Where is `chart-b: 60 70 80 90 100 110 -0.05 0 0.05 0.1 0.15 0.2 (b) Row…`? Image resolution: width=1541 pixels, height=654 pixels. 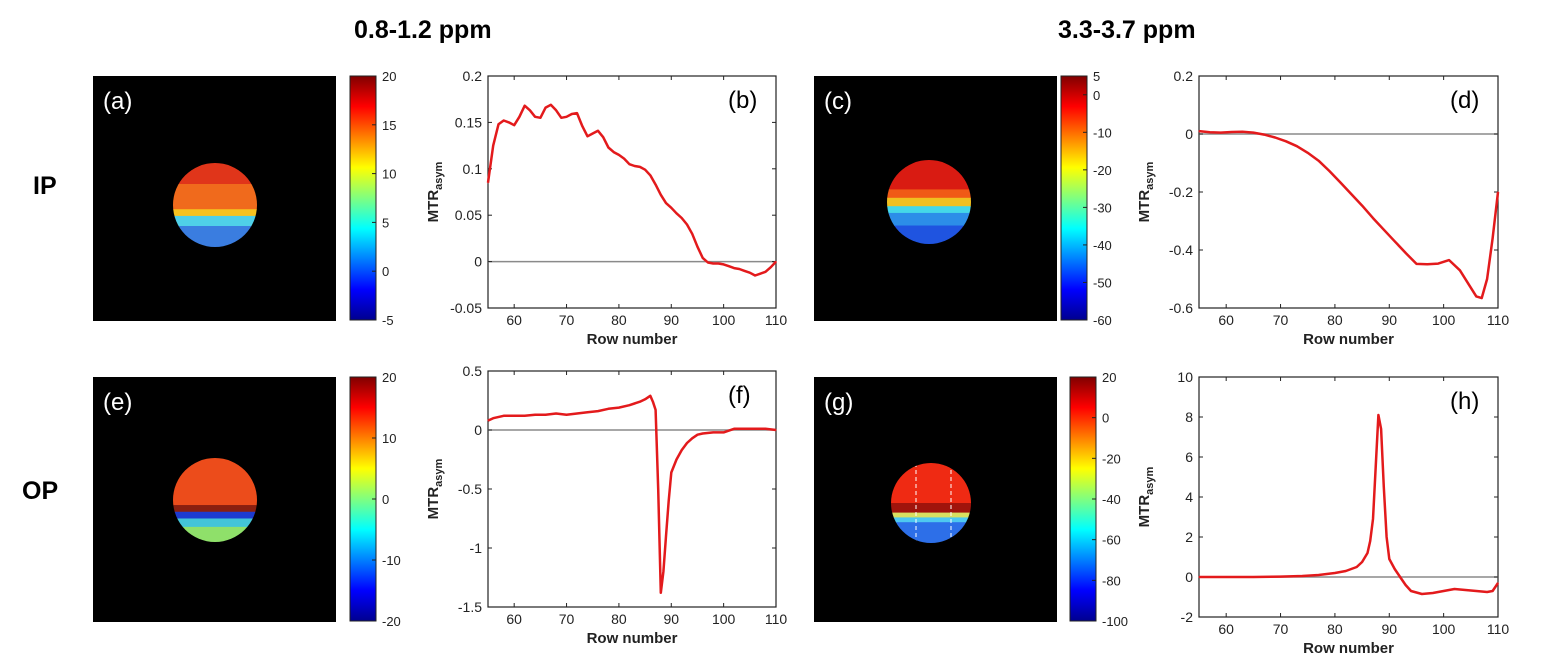
chart-b: 60 70 80 90 100 110 -0.05 0 0.05 0.1 0.15 0.2 (b) Row… is located at coordinates (606, 208).